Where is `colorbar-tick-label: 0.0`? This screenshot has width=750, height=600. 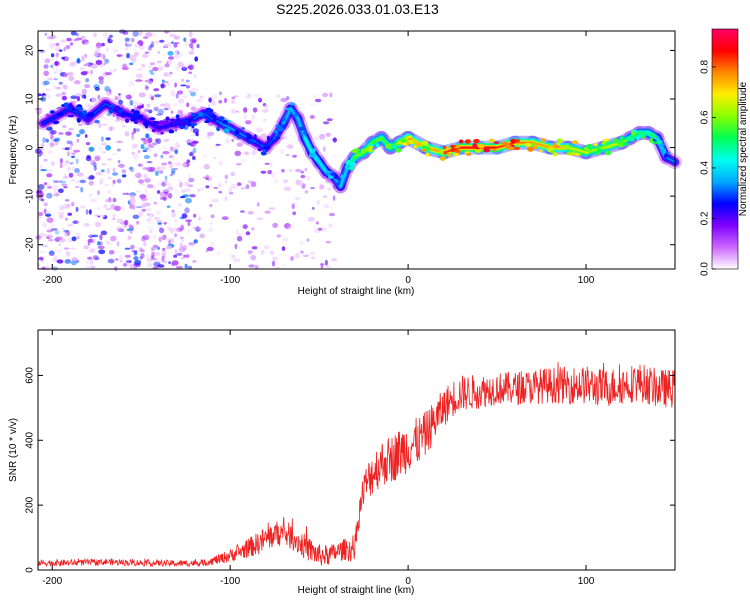 colorbar-tick-label: 0.0 is located at coordinates (705, 269).